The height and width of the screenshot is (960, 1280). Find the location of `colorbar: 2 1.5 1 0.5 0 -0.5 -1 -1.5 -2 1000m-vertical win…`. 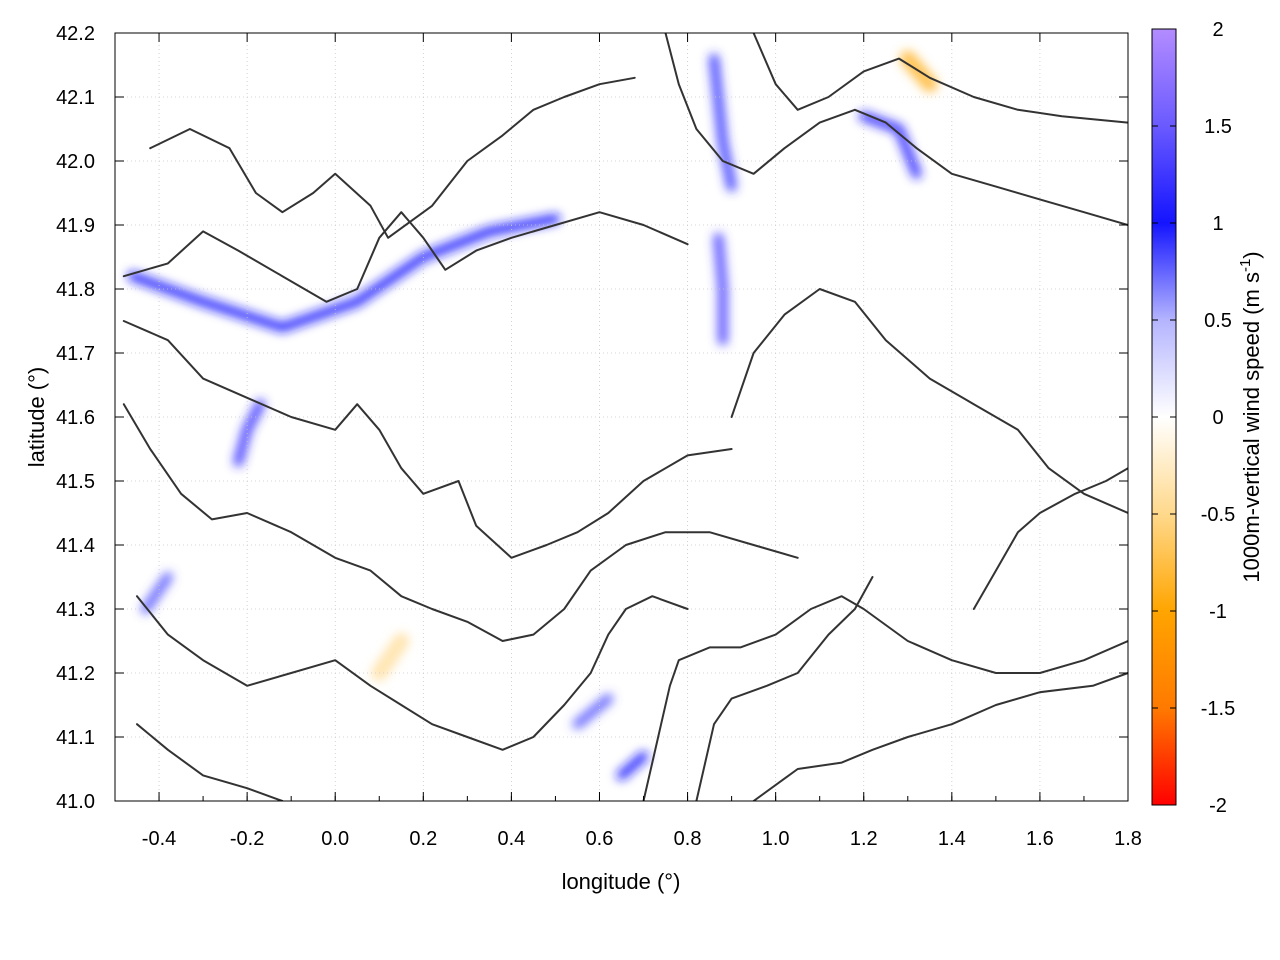

colorbar: 2 1.5 1 0.5 0 -0.5 -1 -1.5 -2 1000m-vertical win… is located at coordinates (1207, 418).